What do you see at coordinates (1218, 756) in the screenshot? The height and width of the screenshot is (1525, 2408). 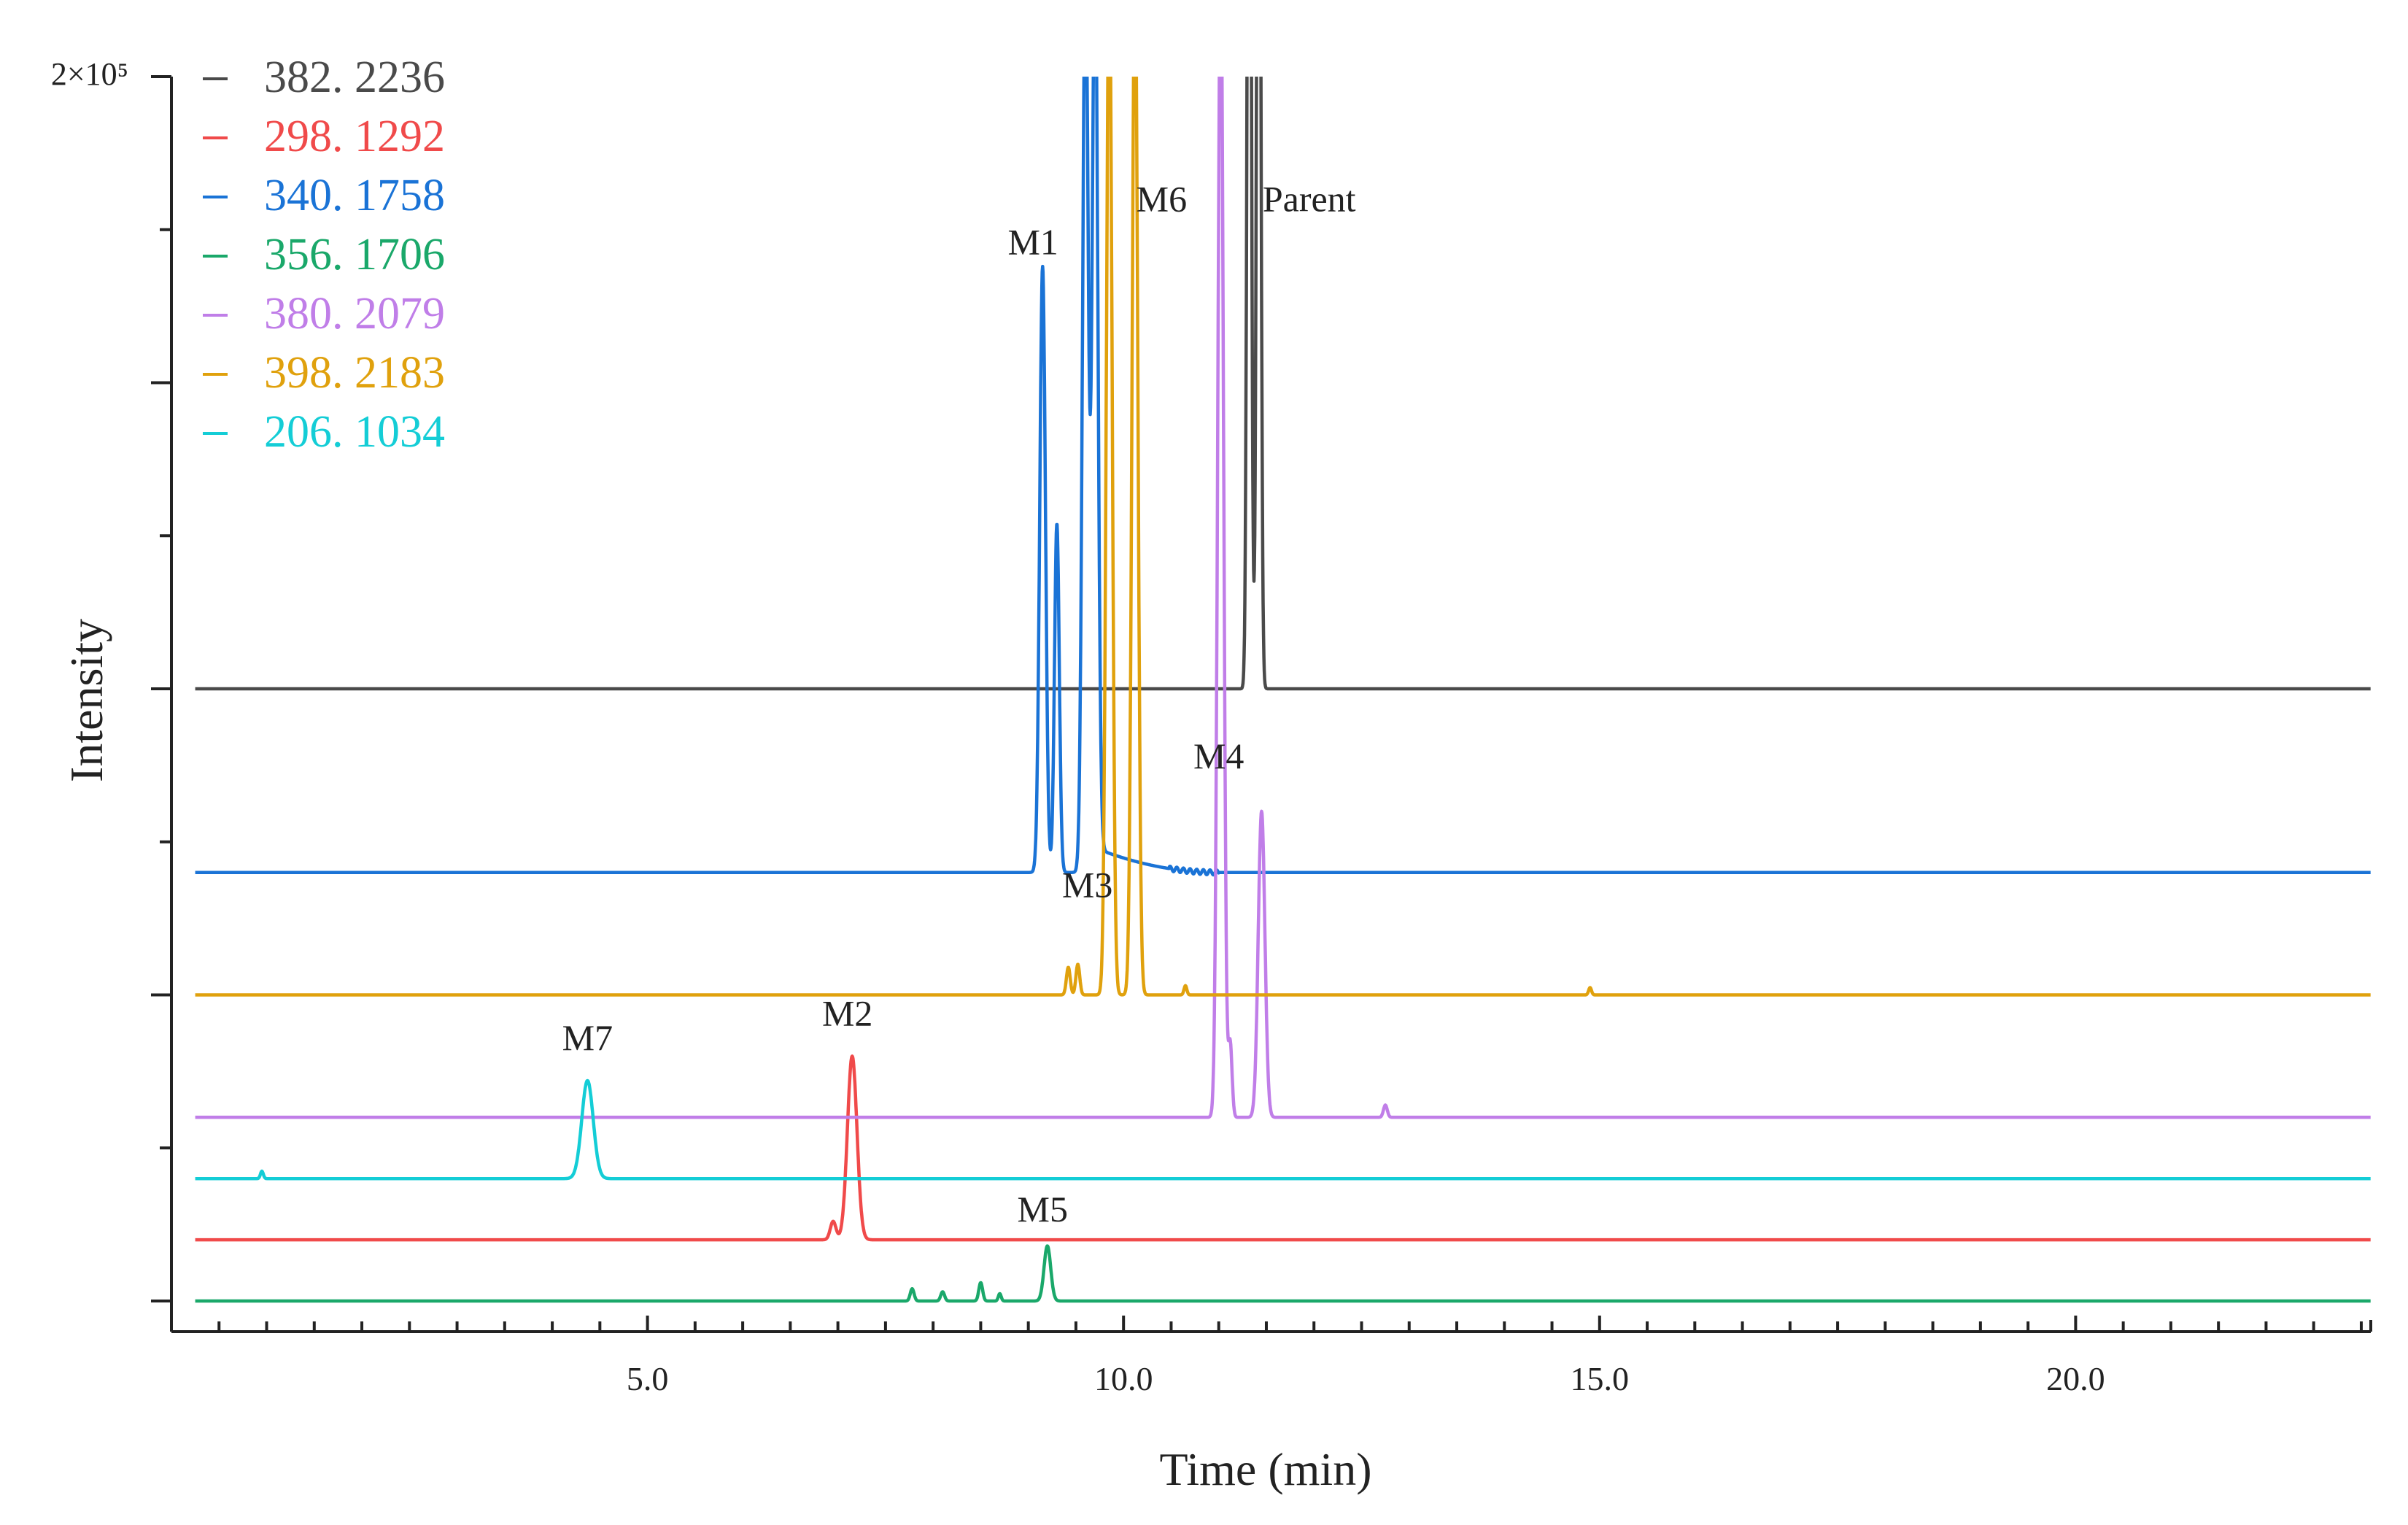 I see `peak-label: M4` at bounding box center [1218, 756].